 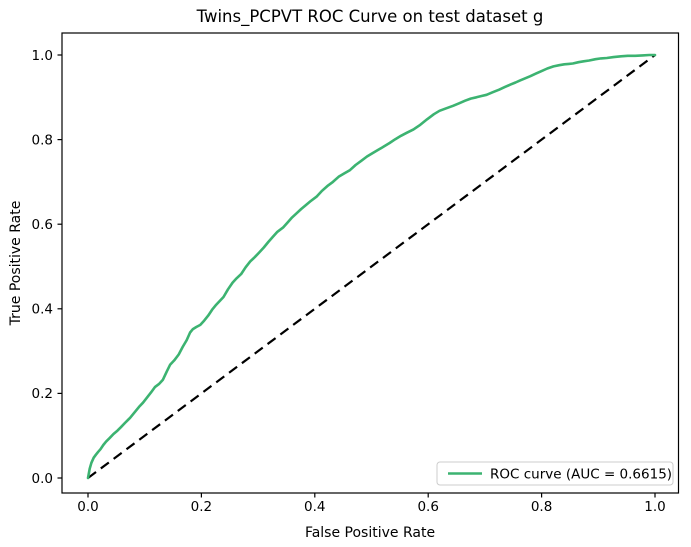 I want to click on legend-roc-label: ROC curve (AUC = 0.6615), so click(x=581, y=475).